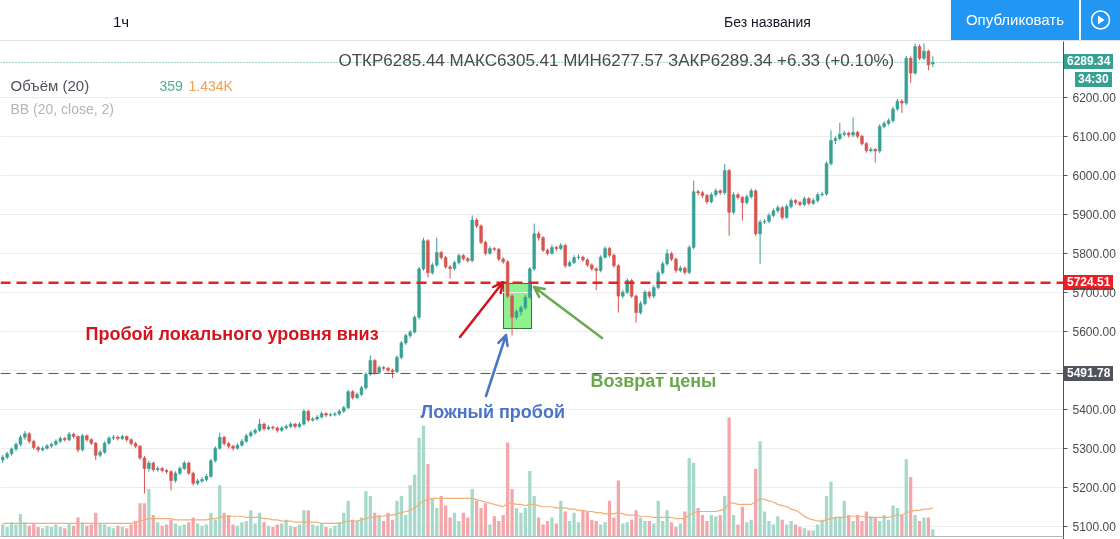 The height and width of the screenshot is (539, 1120). What do you see at coordinates (1094, 487) in the screenshot?
I see `y-tick-label: 5200.00` at bounding box center [1094, 487].